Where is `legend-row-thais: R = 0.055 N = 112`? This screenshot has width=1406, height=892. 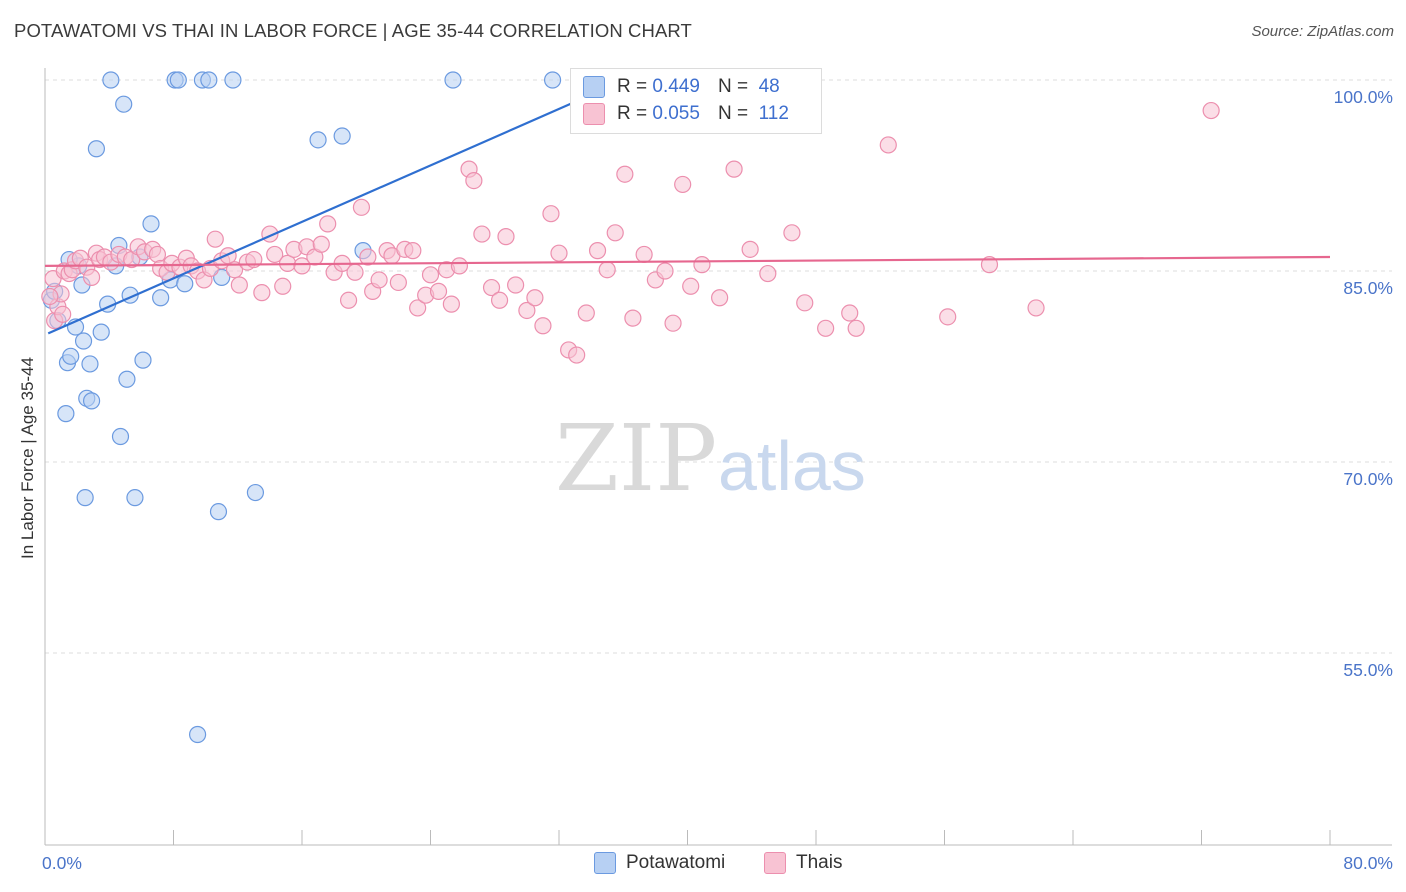 legend-row-thais: R = 0.055 N = 112 is located at coordinates (686, 114).